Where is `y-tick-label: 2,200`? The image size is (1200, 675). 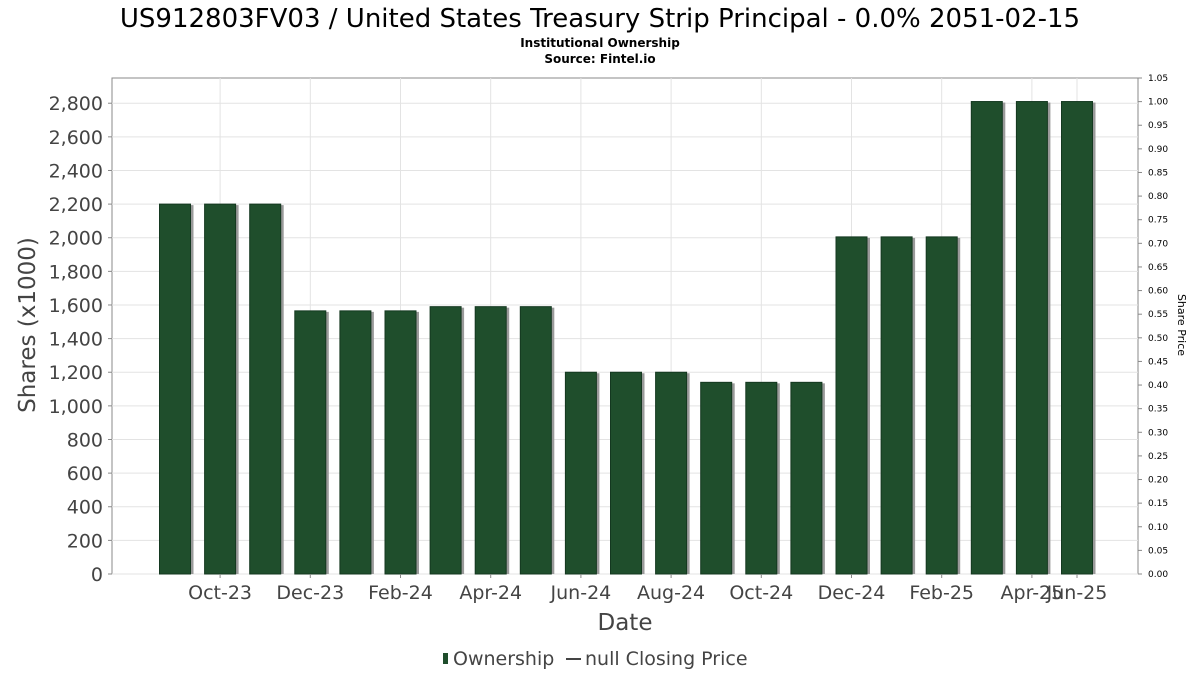
y-tick-label: 2,200 is located at coordinates (76, 205).